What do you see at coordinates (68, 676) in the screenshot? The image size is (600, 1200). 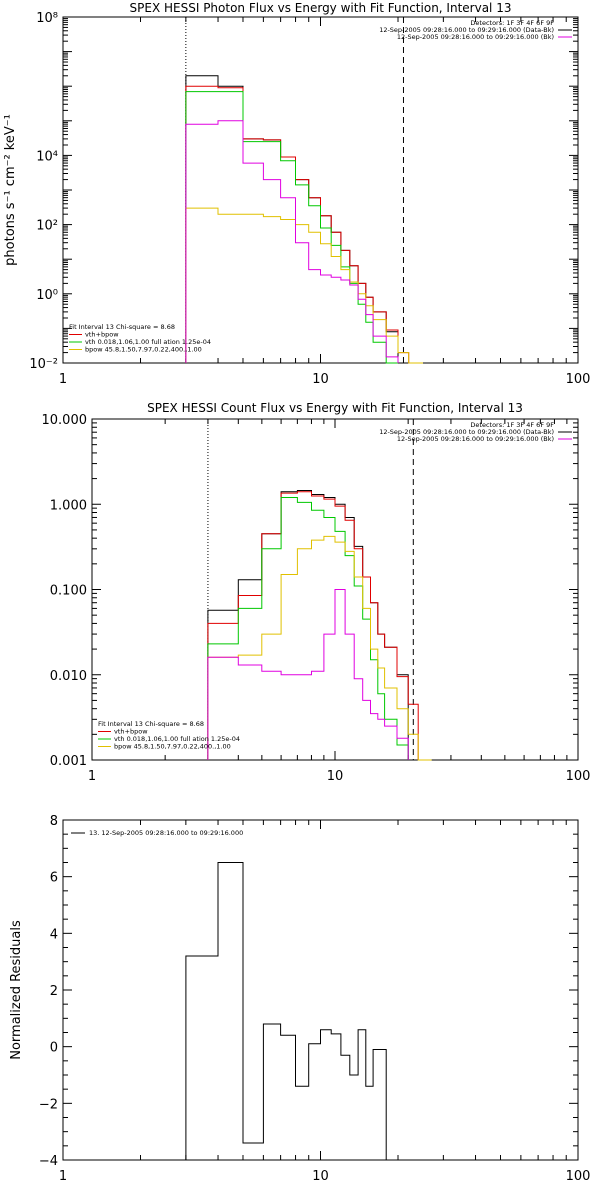 I see `y-tick-label: 0.010` at bounding box center [68, 676].